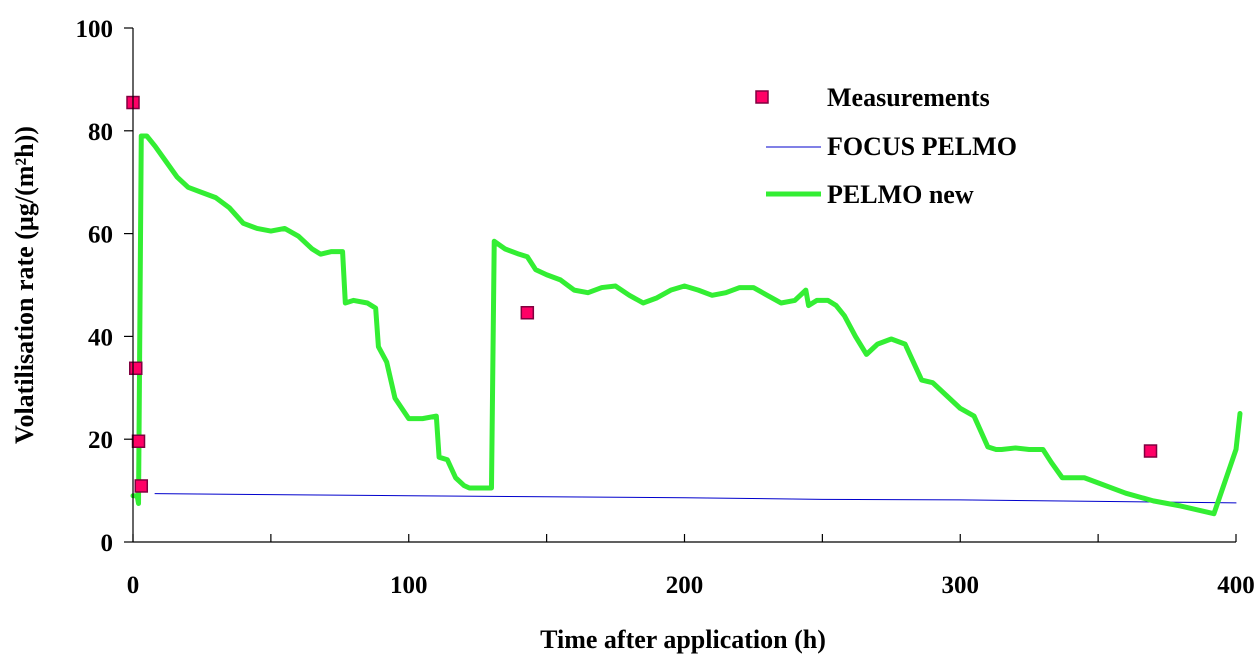  What do you see at coordinates (691, 566) in the screenshot?
I see `x-axis-ticks: 0 100 200 300 400` at bounding box center [691, 566].